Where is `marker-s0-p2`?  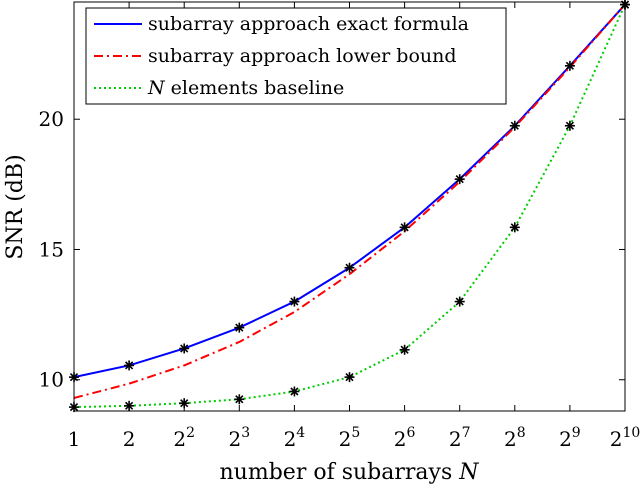
marker-s0-p2 is located at coordinates (184, 348).